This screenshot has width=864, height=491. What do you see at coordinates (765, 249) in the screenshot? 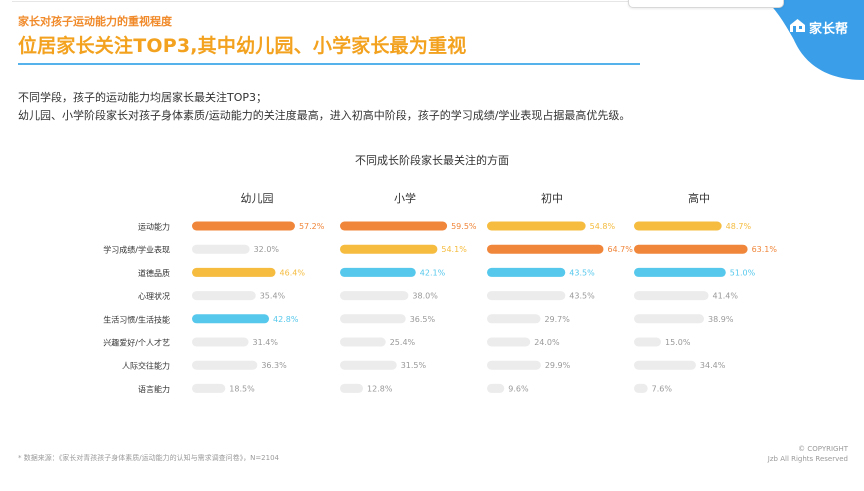
I see `value-label: 63.1%` at bounding box center [765, 249].